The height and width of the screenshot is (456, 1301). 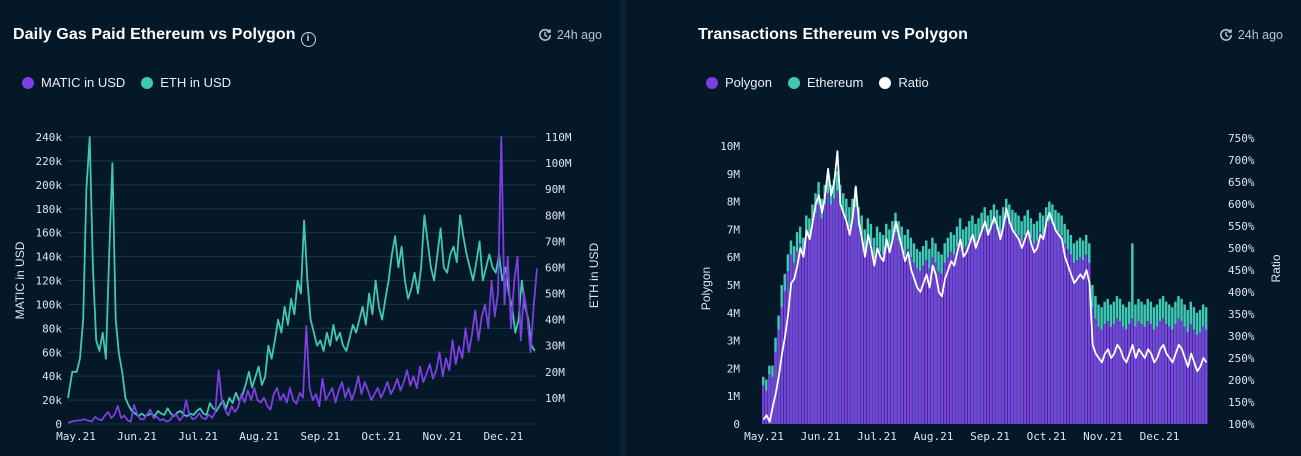 What do you see at coordinates (555, 241) in the screenshot?
I see `y2-tick-label: 70M` at bounding box center [555, 241].